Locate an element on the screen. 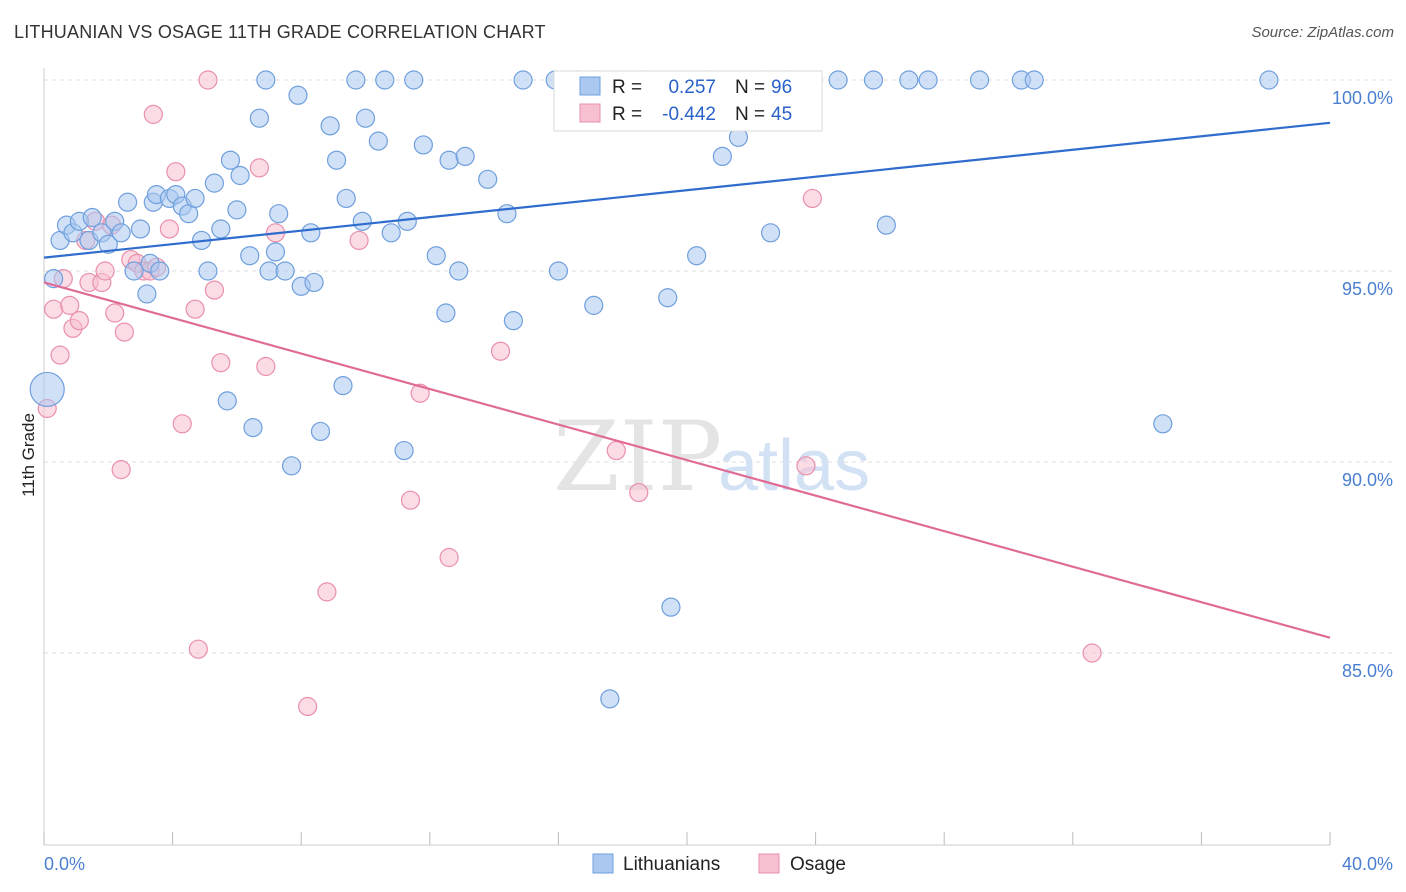  stats-swatch-lithuanians is located at coordinates (590, 86).